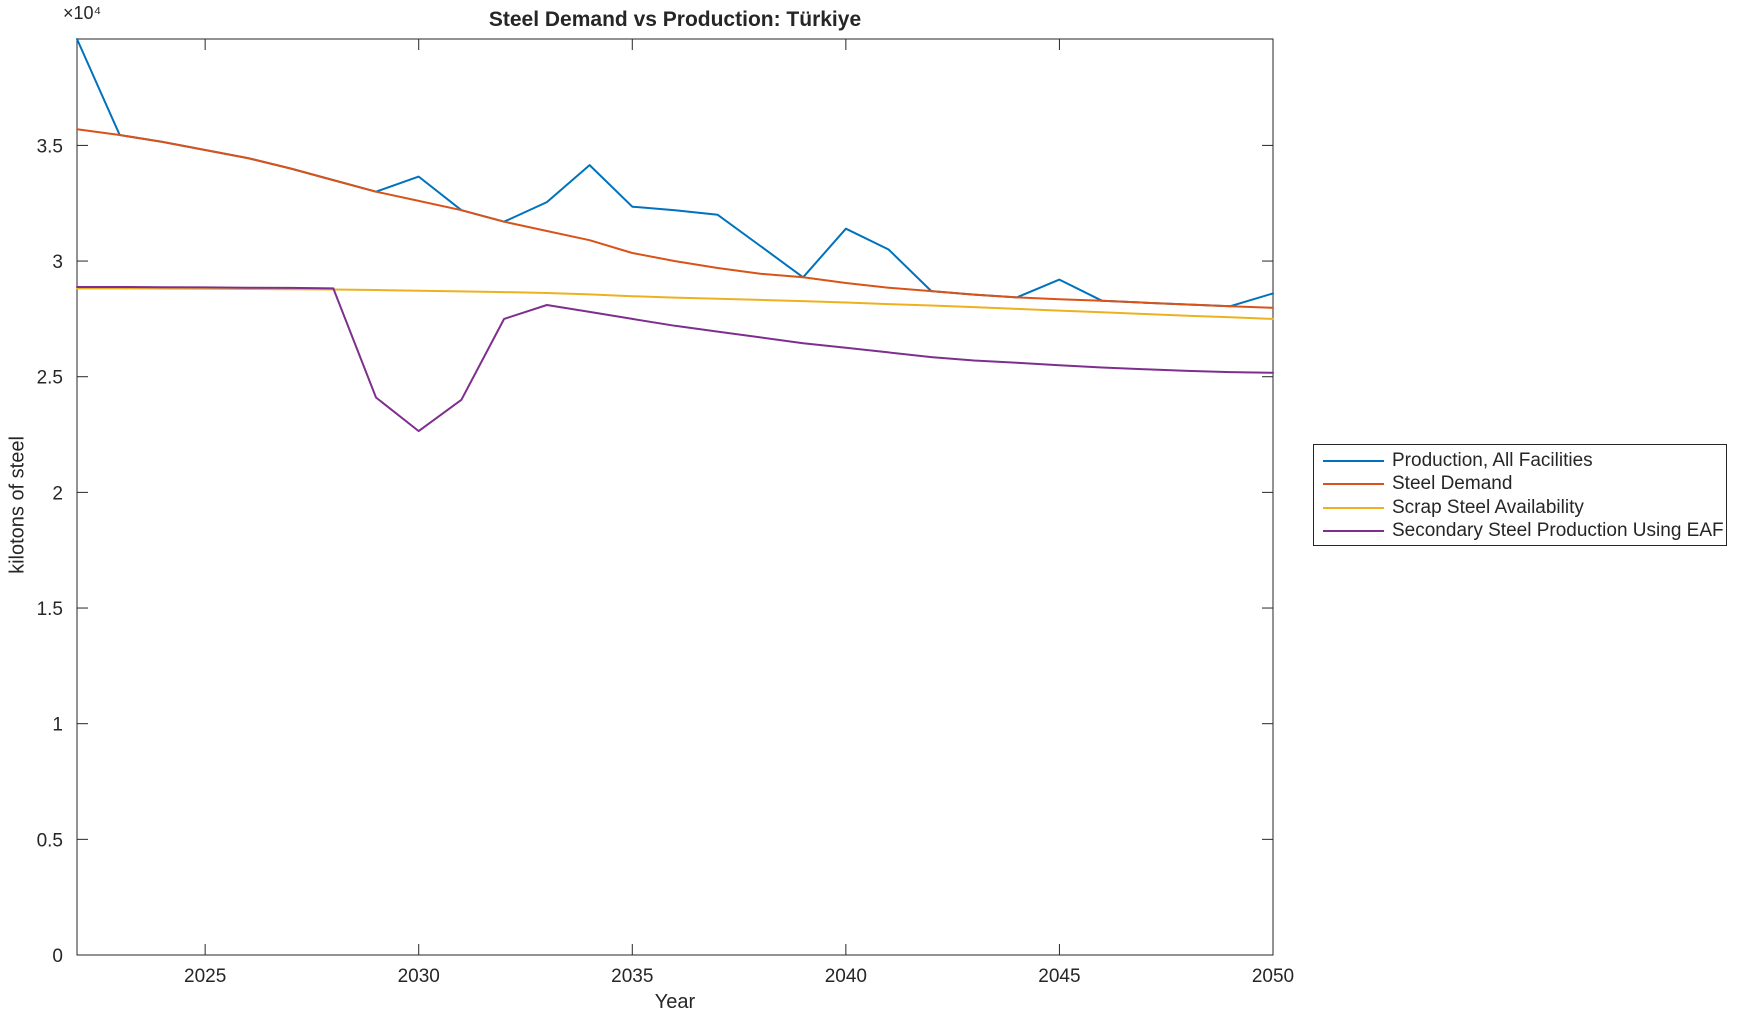  Describe the element at coordinates (1452, 484) in the screenshot. I see `legend-label: Steel Demand` at that location.